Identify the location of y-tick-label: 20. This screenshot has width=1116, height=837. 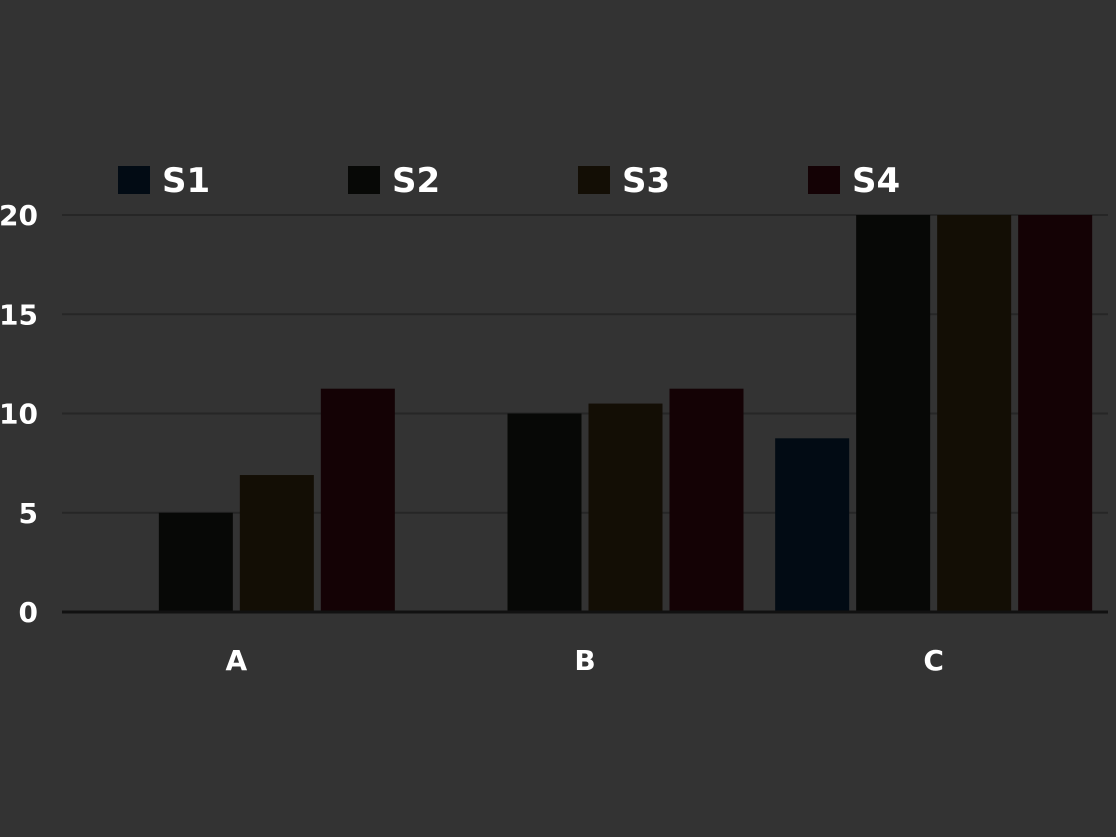
(19, 215).